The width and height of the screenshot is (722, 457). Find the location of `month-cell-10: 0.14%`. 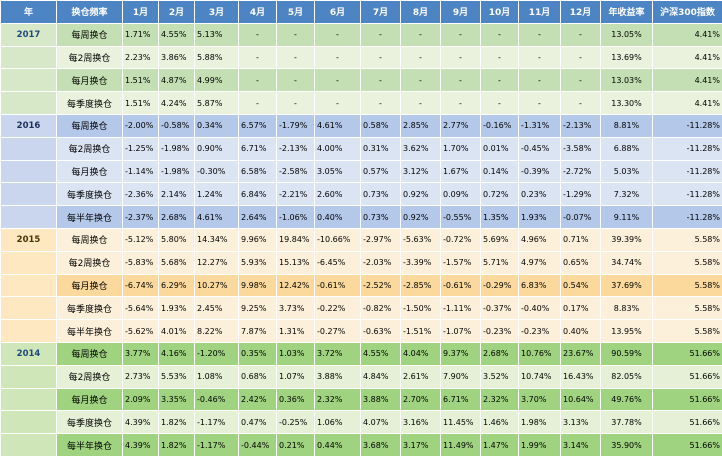

month-cell-10: 0.14% is located at coordinates (500, 171).